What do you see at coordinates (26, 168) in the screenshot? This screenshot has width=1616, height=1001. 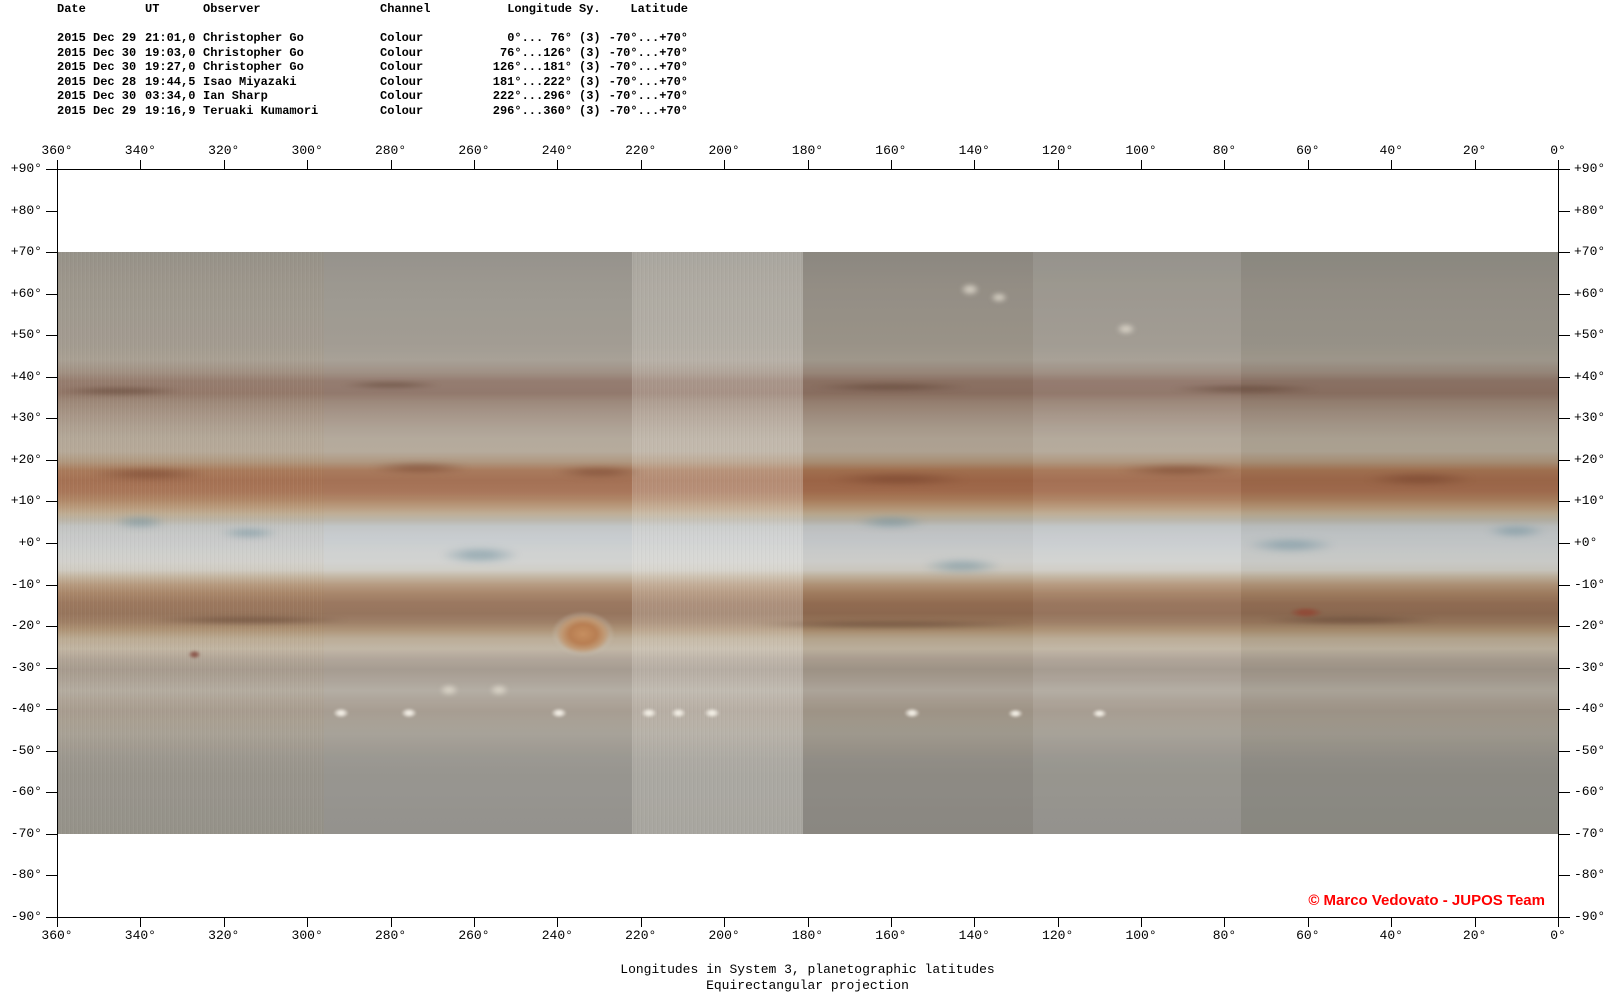 I see `lat-tick-label-left: +90°` at bounding box center [26, 168].